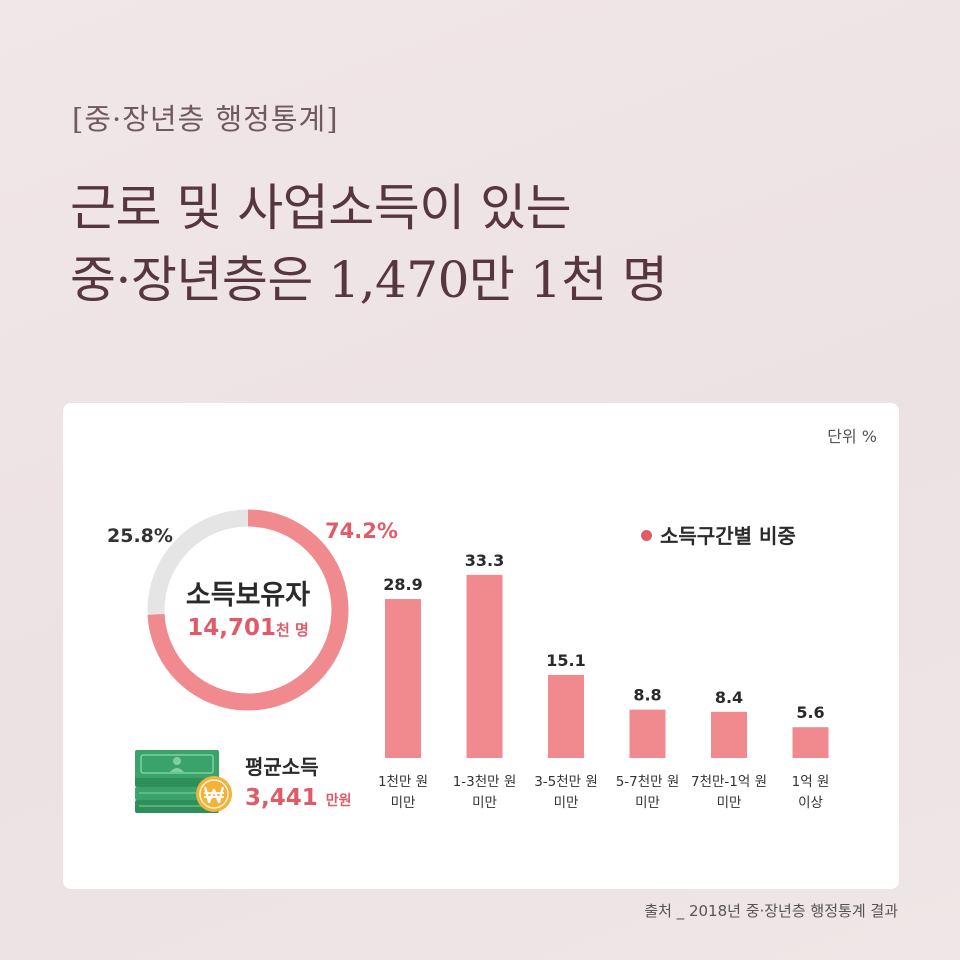  I want to click on source-note: 출처 _ 2018년 중·장년층 행정통계 결과, so click(771, 911).